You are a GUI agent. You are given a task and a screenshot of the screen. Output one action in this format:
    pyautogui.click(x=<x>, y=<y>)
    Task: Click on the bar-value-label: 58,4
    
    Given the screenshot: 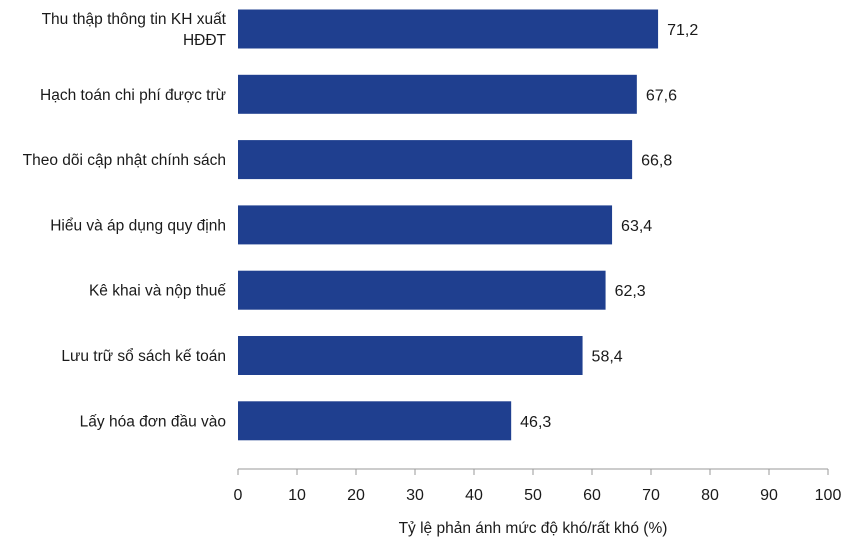 What is the action you would take?
    pyautogui.click(x=607, y=357)
    